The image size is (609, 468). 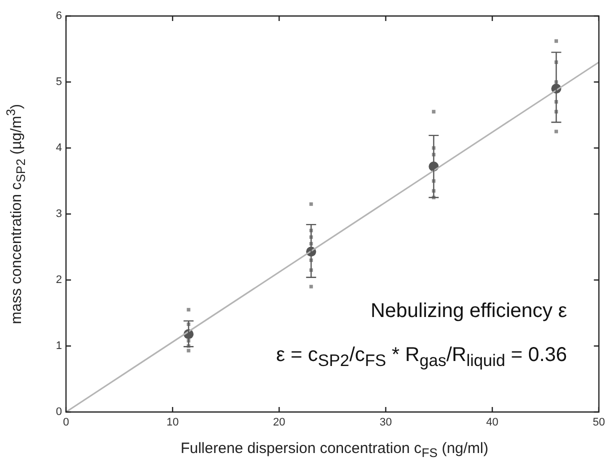 I want to click on x-tick-label: 10, so click(x=172, y=422).